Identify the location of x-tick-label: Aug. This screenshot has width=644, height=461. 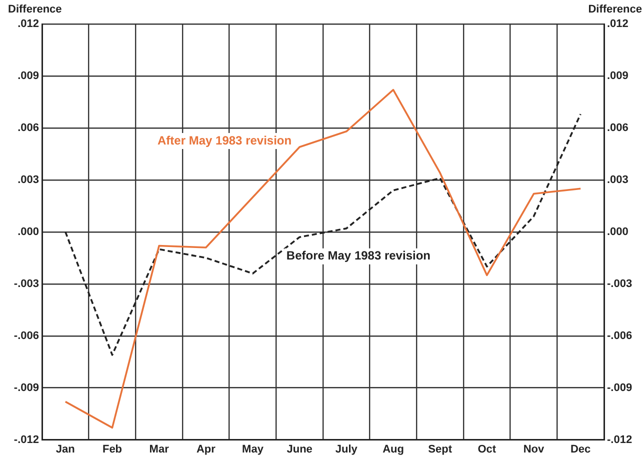
(393, 449).